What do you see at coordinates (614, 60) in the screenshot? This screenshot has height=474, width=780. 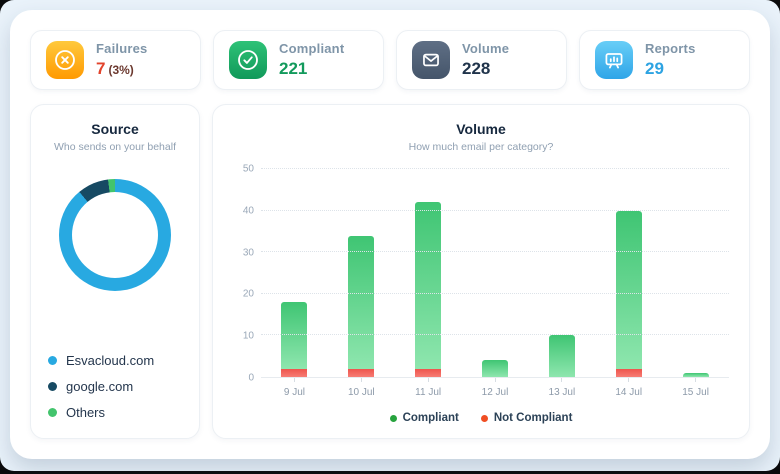 I see `presentation-board-icon` at bounding box center [614, 60].